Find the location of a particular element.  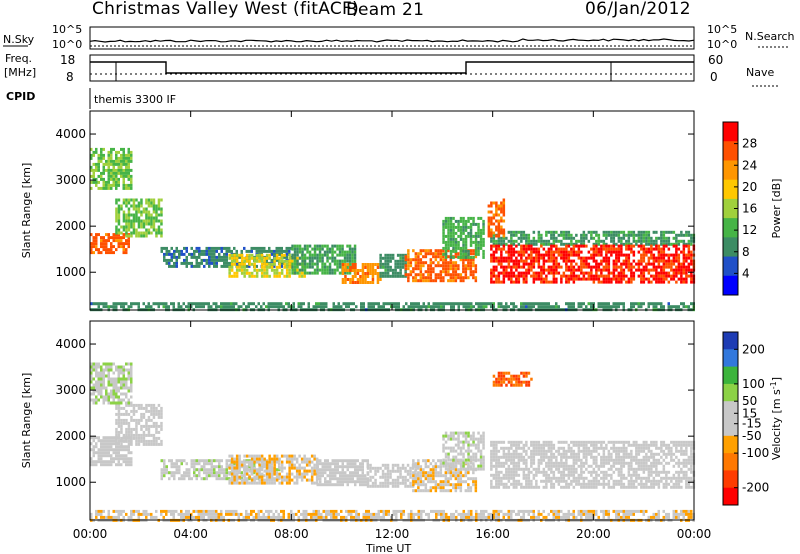

colorbar-tick-label: 16 is located at coordinates (749, 209).